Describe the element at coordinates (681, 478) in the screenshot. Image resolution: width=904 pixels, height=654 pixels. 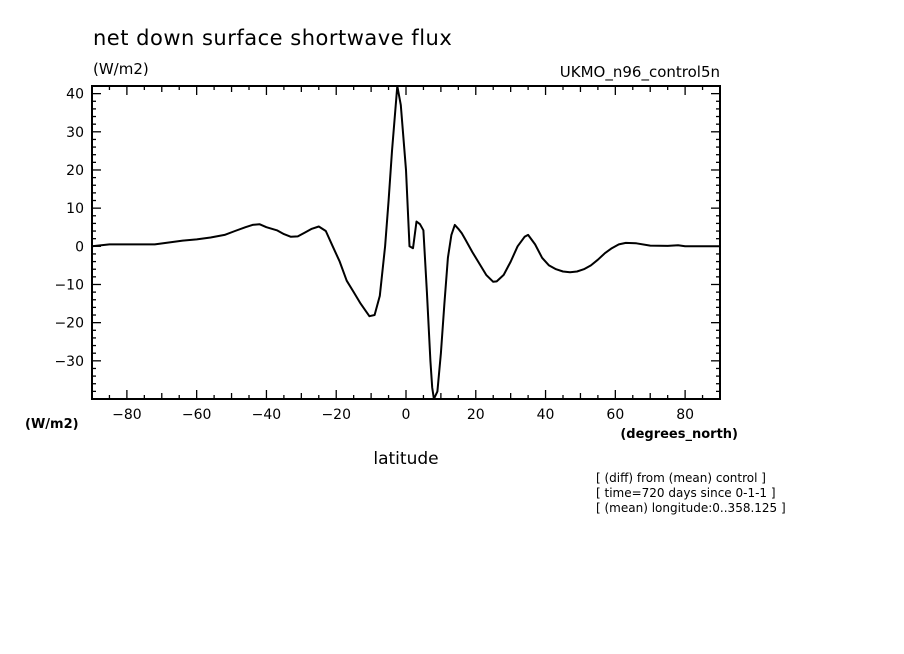
I see `note-line-1: [ (diff) from (mean) control ]` at that location.